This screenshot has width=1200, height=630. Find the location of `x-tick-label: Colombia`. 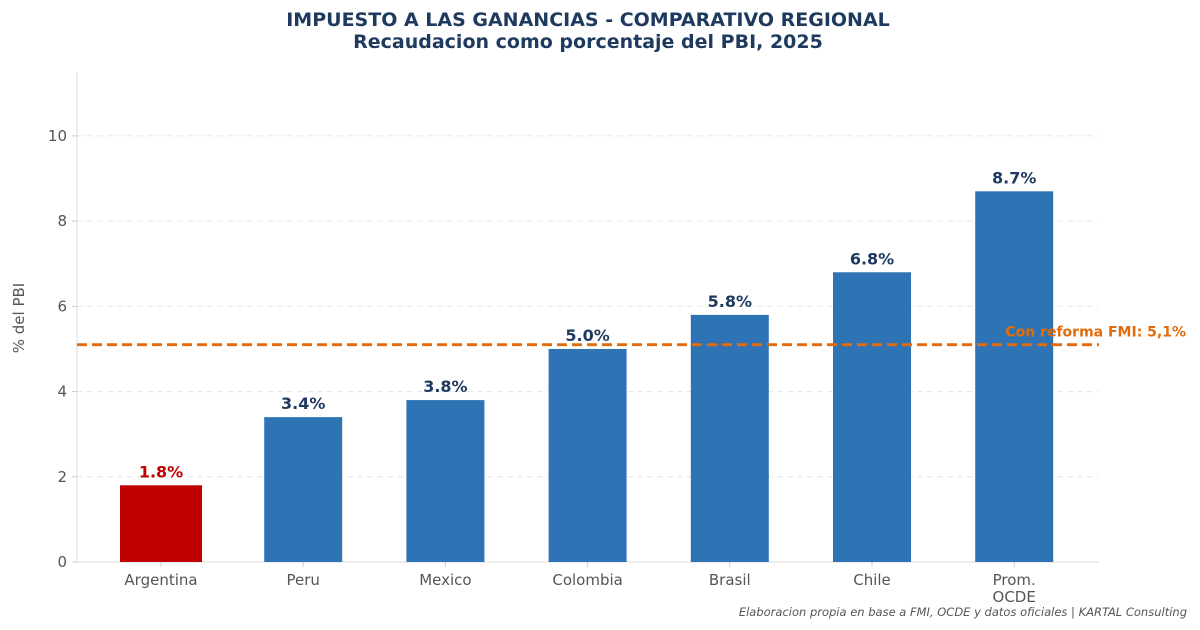

x-tick-label: Colombia is located at coordinates (587, 580).